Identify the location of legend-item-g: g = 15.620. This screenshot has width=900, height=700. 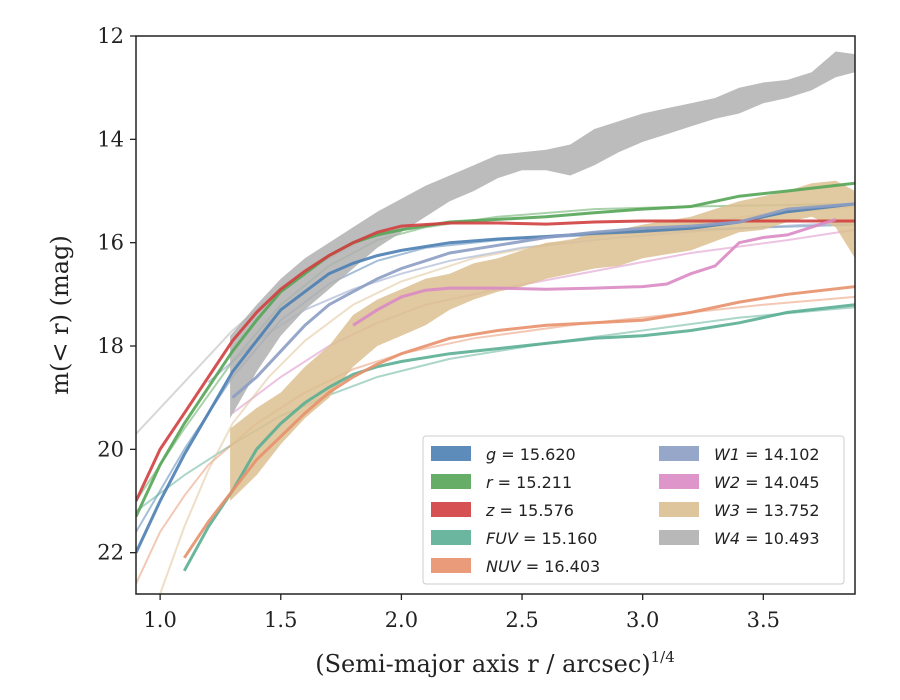
(503, 454).